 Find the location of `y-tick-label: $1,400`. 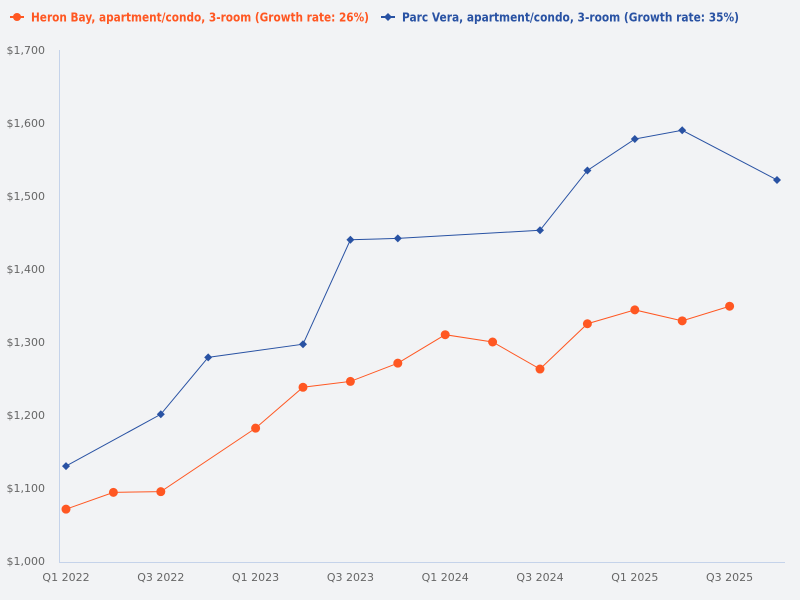

y-tick-label: $1,400 is located at coordinates (26, 269).